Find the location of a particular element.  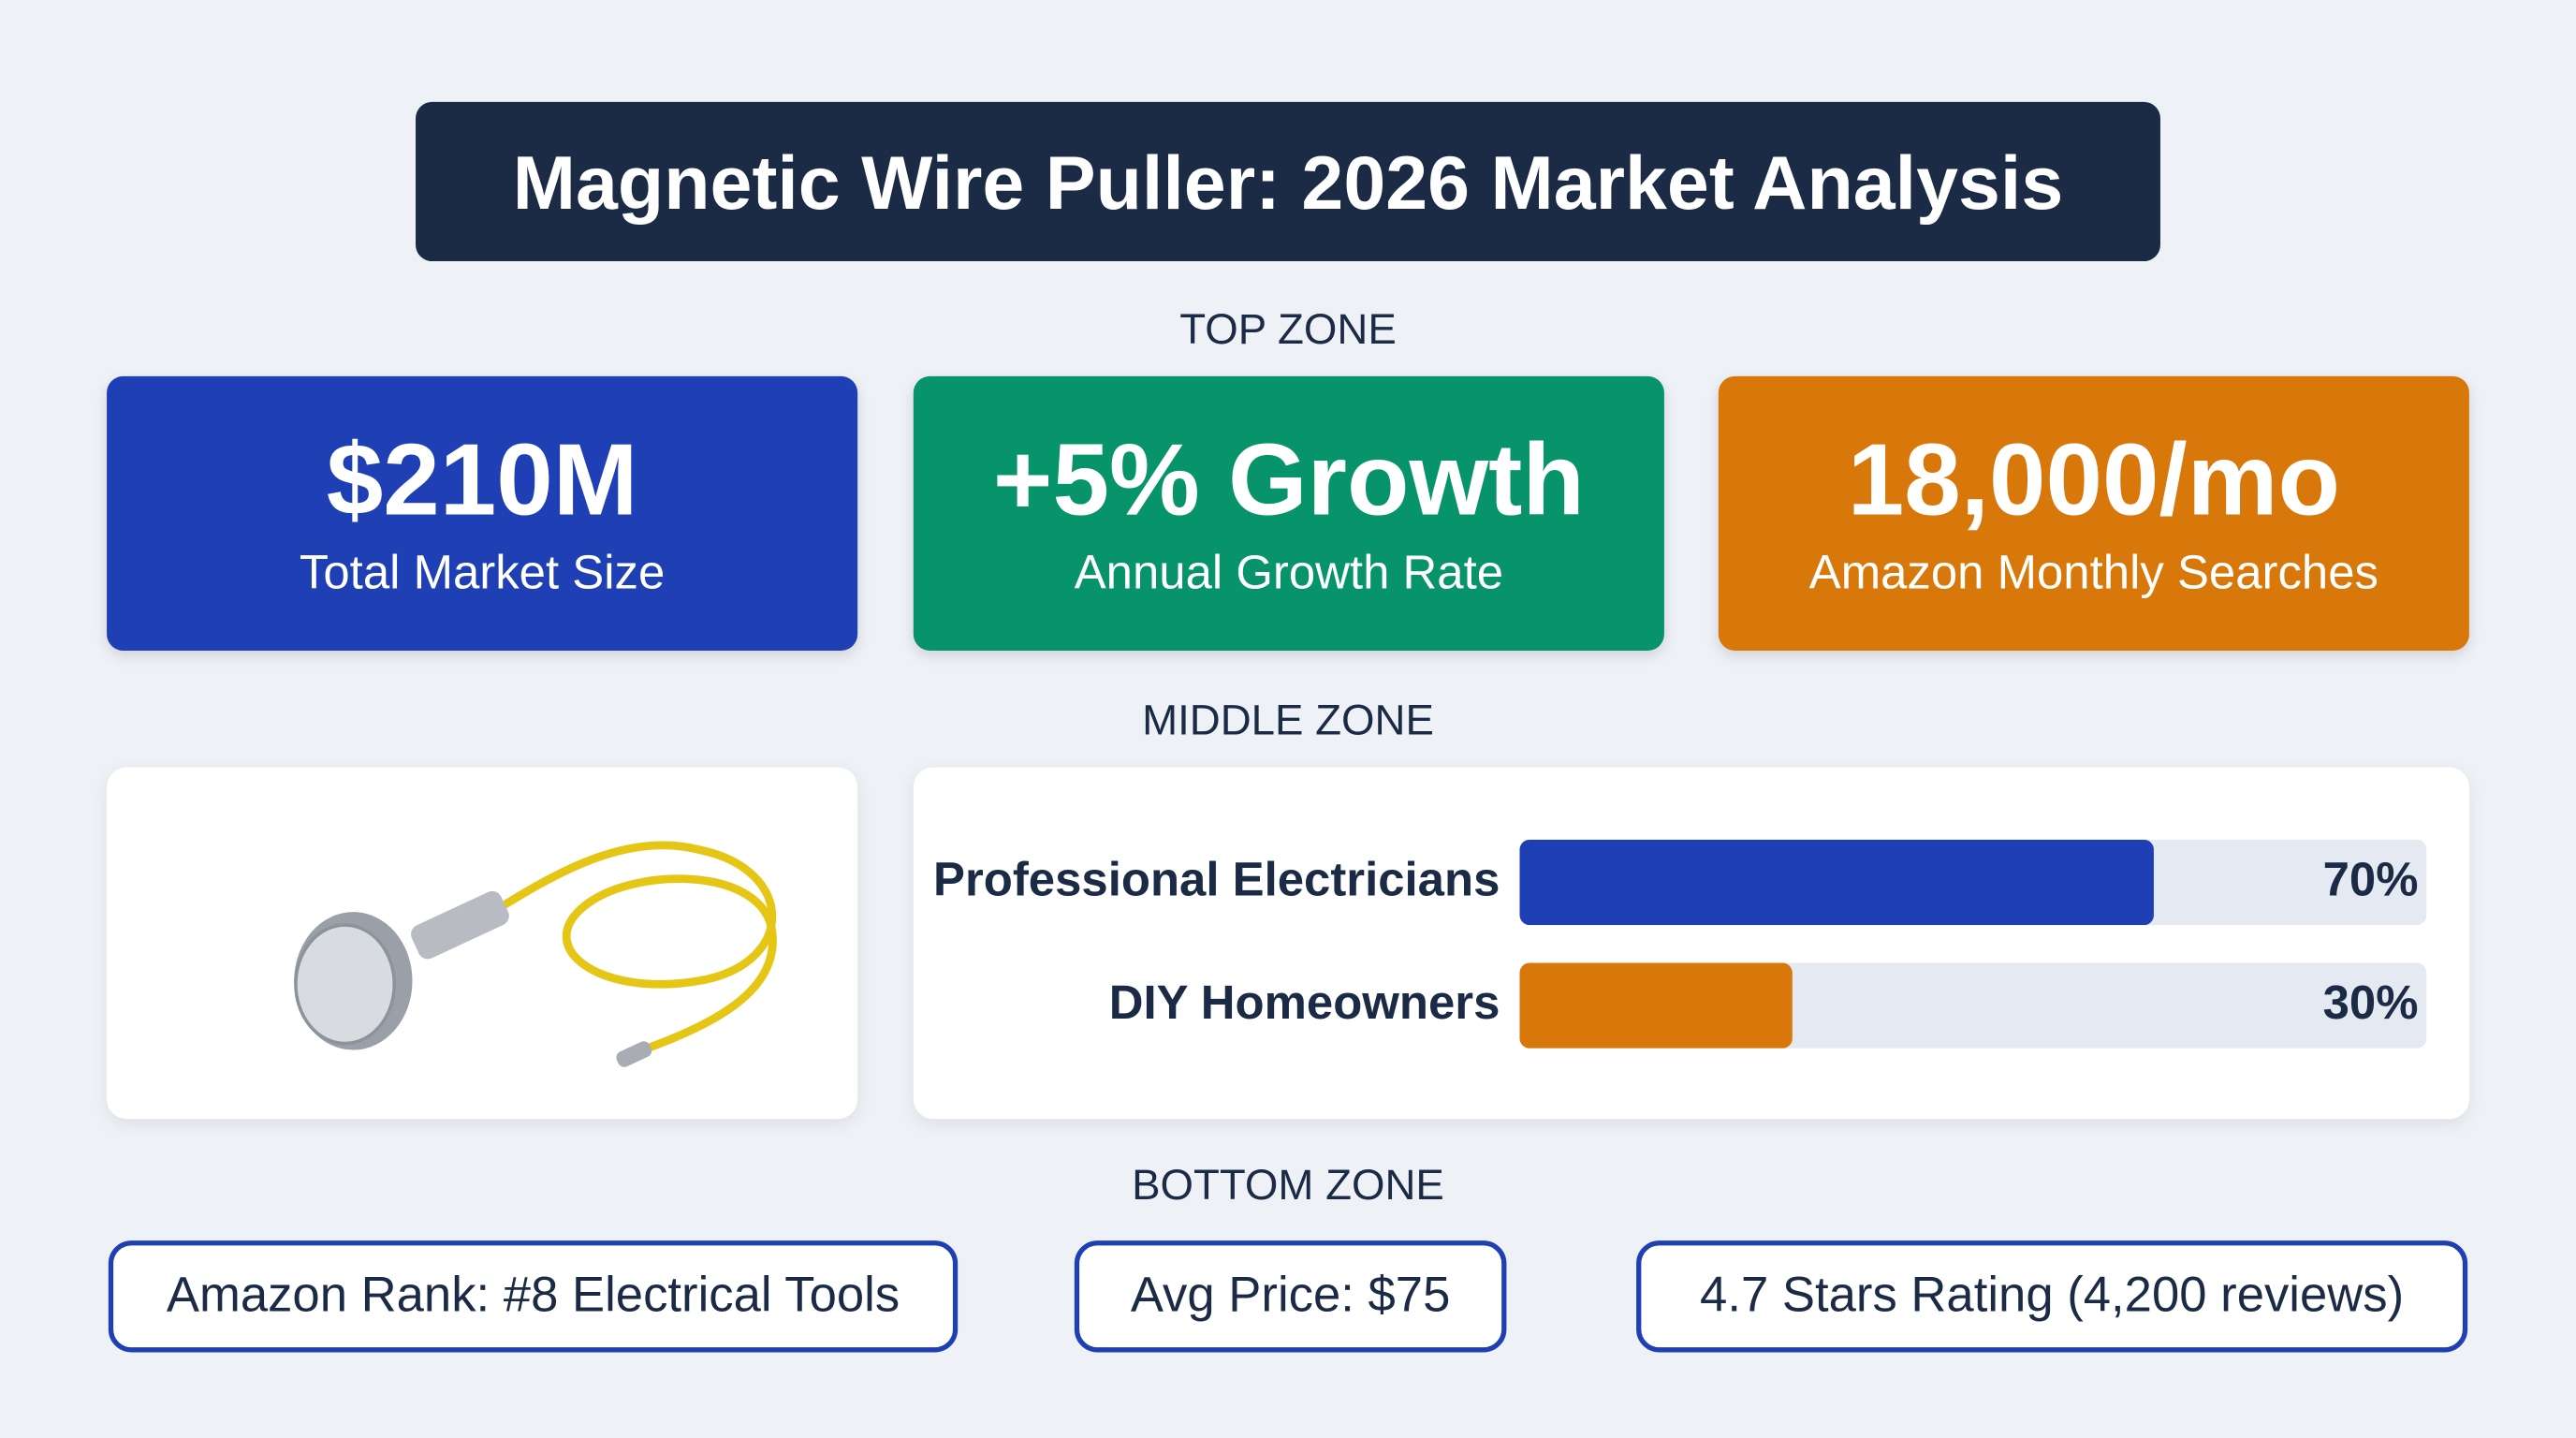

stat-caption: Amazon Monthly Searches is located at coordinates (2093, 573).